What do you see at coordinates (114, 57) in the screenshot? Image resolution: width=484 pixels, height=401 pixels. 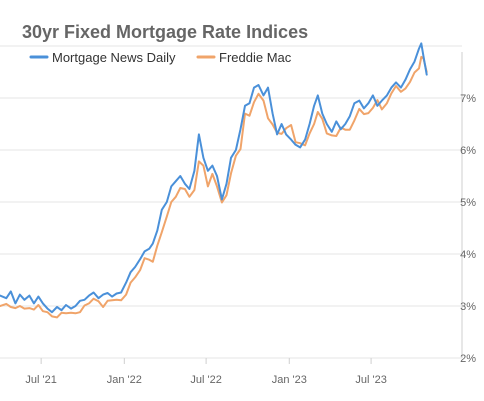 I see `legend-label-mortgage-news-daily: Mortgage News Daily` at bounding box center [114, 57].